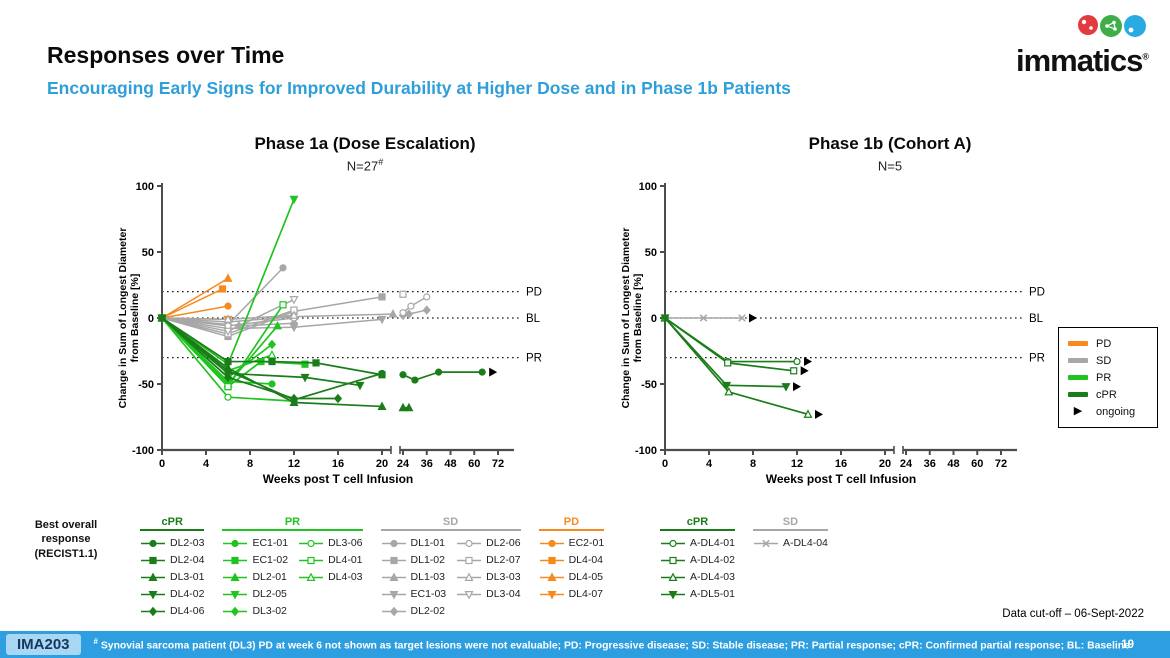 The image size is (1170, 658). What do you see at coordinates (1104, 377) in the screenshot?
I see `response-legend-label: PR` at bounding box center [1104, 377].